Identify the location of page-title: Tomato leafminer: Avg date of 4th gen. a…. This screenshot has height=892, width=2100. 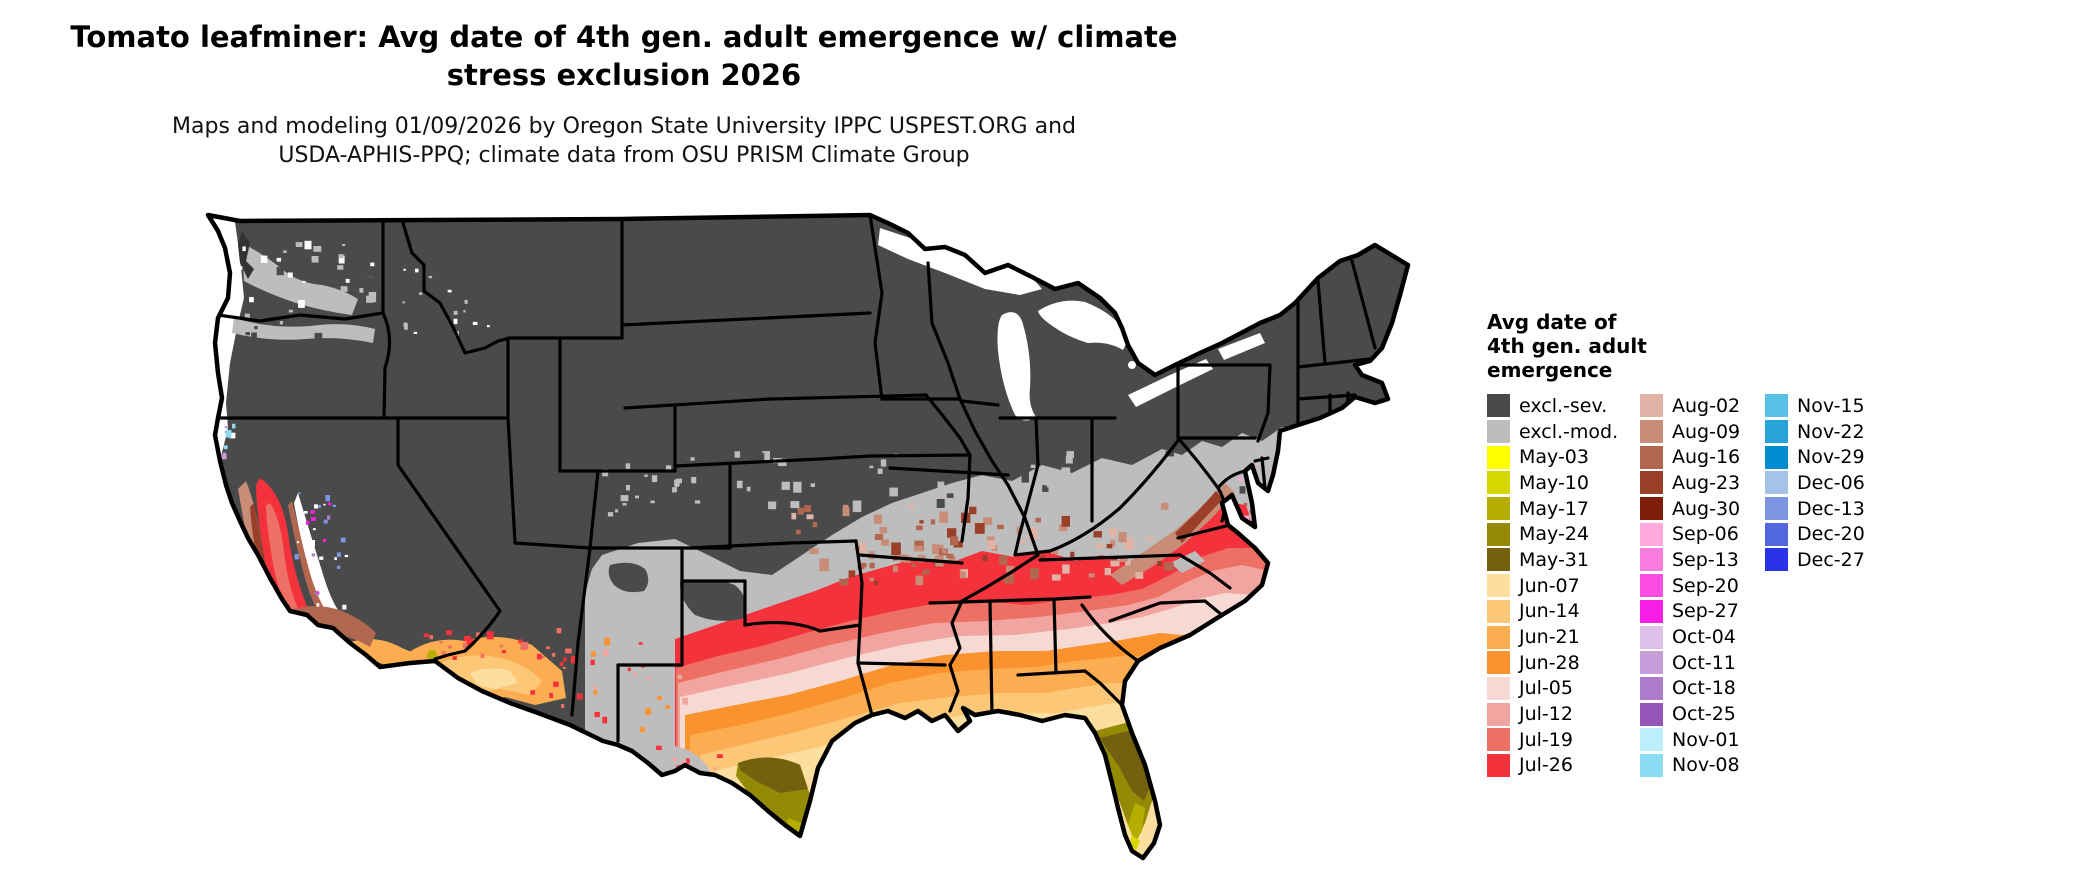
(624, 56).